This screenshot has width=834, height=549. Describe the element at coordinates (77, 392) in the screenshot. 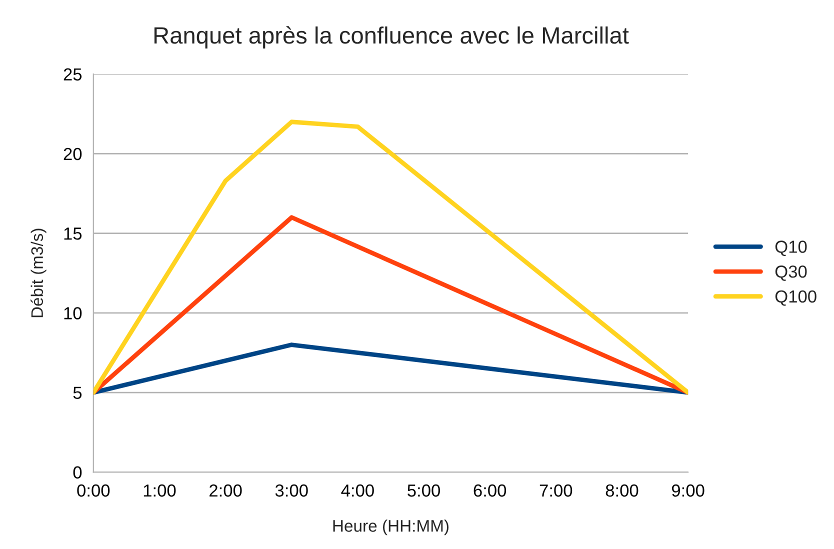

I see `y-tick-label: 5` at that location.